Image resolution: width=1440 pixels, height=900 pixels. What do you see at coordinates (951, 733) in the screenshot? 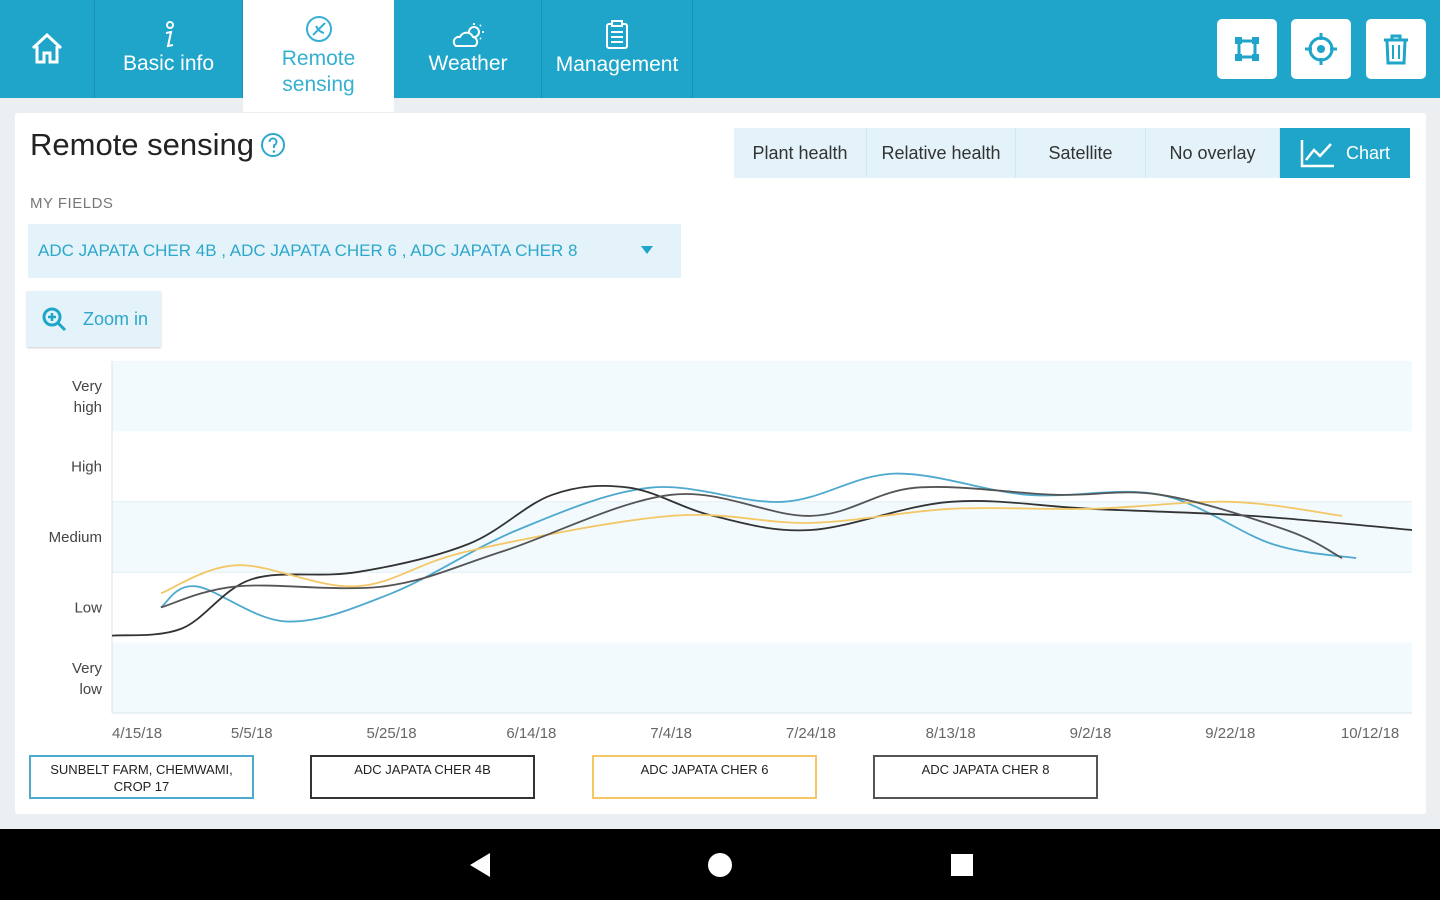
I see `x-tick-label: 8/13/18` at bounding box center [951, 733].